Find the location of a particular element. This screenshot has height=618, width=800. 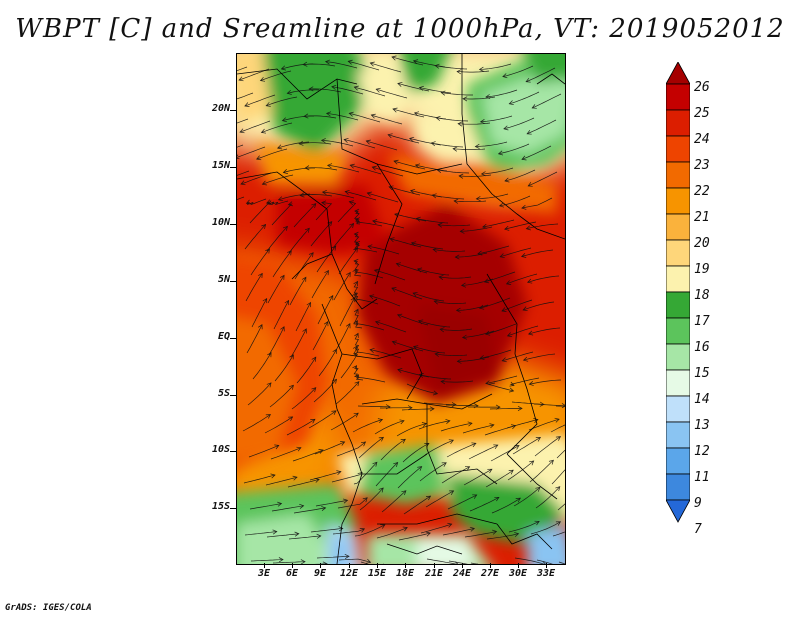

colorbar-label: 20 is located at coordinates (702, 243).